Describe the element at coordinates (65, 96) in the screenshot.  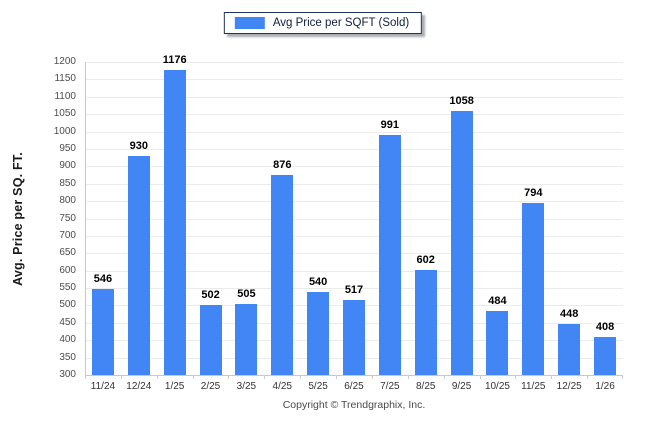
I see `y-tick-label: 1100` at that location.